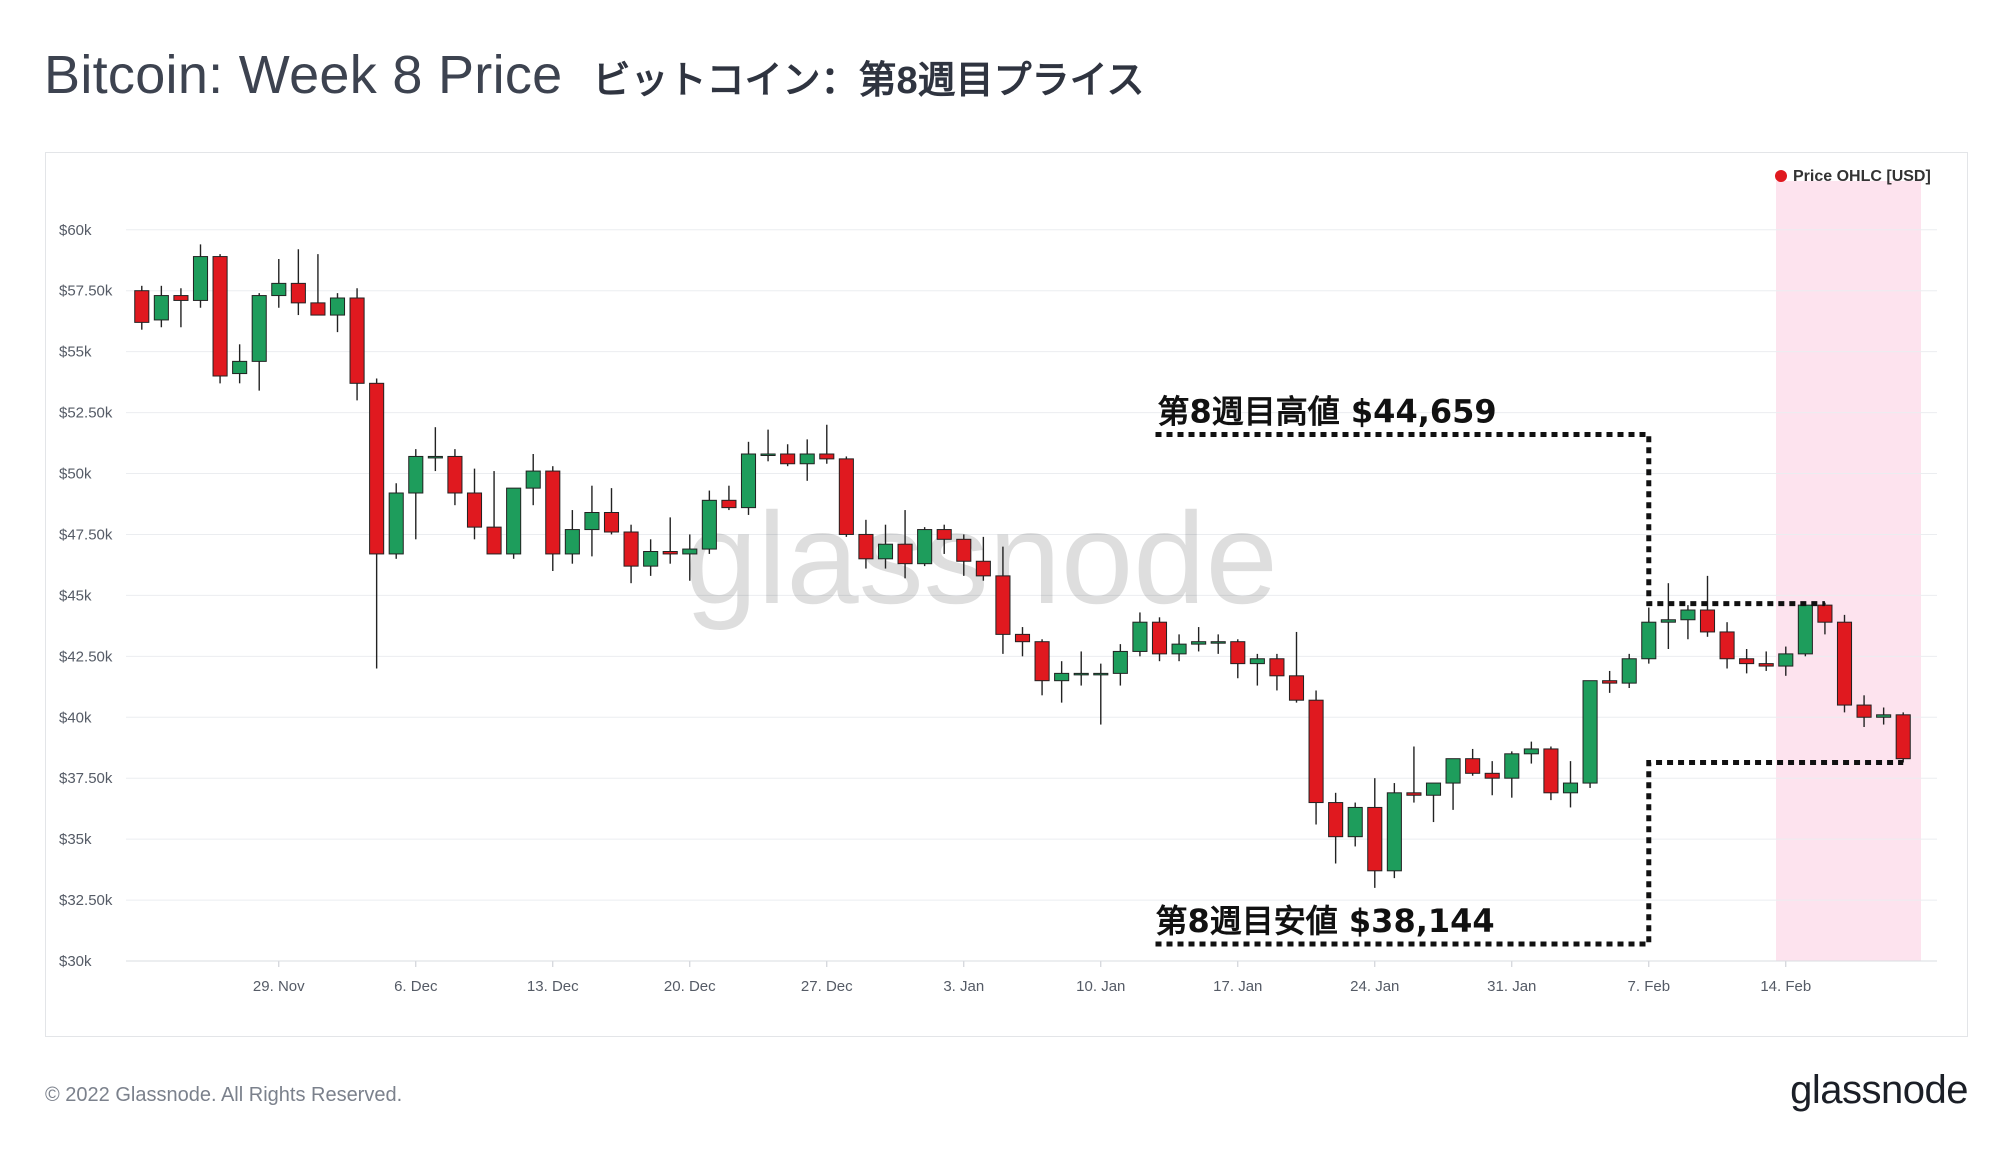 This screenshot has height=1152, width=2000. What do you see at coordinates (553, 986) in the screenshot?
I see `x-tick-label: 13. Dec` at bounding box center [553, 986].